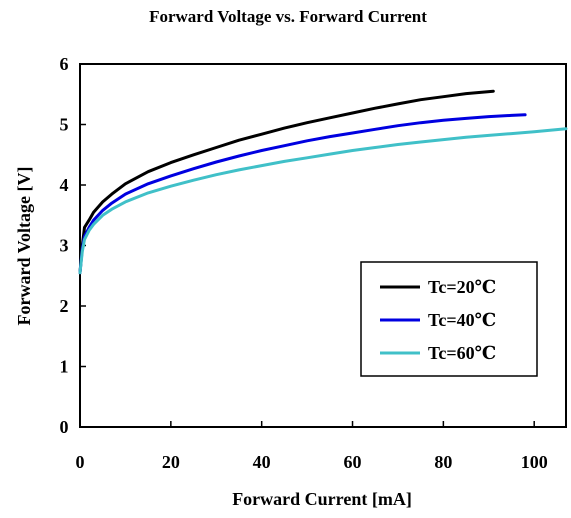 The height and width of the screenshot is (518, 571). Describe the element at coordinates (312, 446) in the screenshot. I see `x-axis-ticks: 0 20 40 60 80 100` at that location.